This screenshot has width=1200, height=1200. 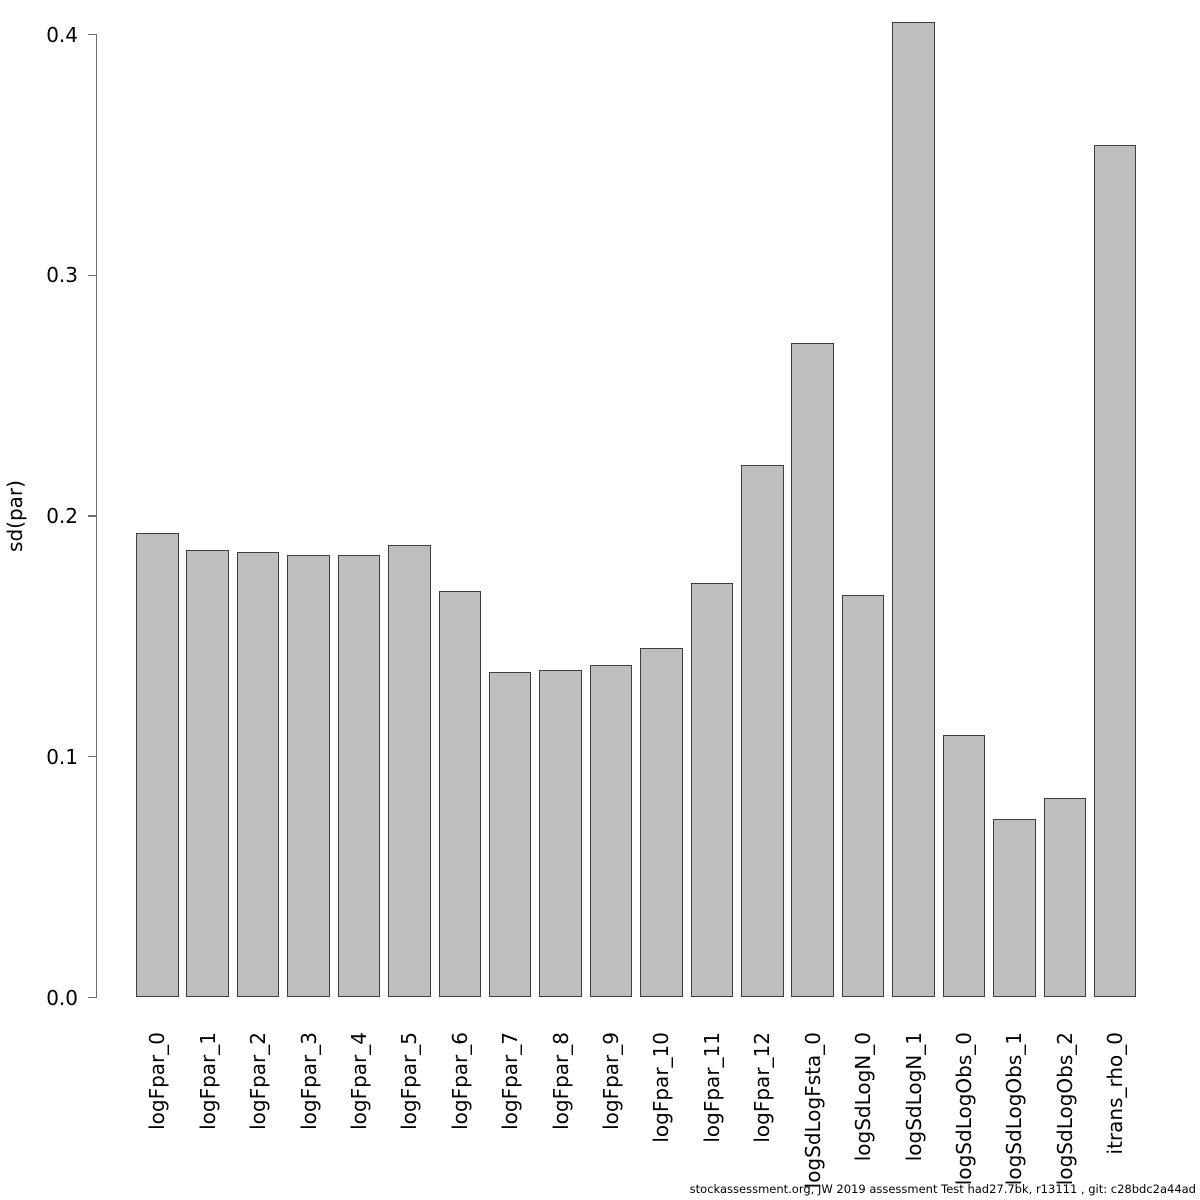 I want to click on y-axis-title: sd(par), so click(x=15, y=516).